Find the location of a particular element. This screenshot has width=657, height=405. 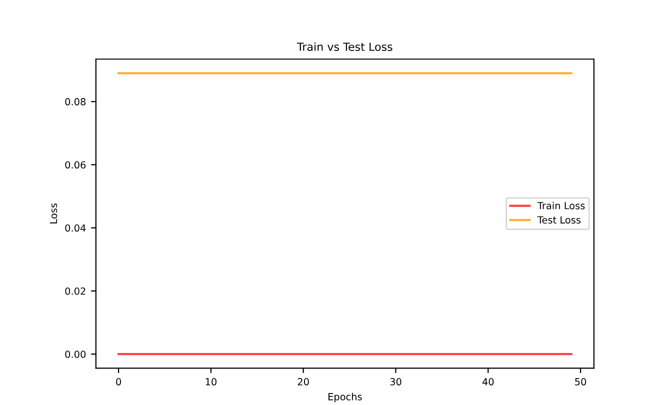

x-tick-label: 50 is located at coordinates (580, 382).